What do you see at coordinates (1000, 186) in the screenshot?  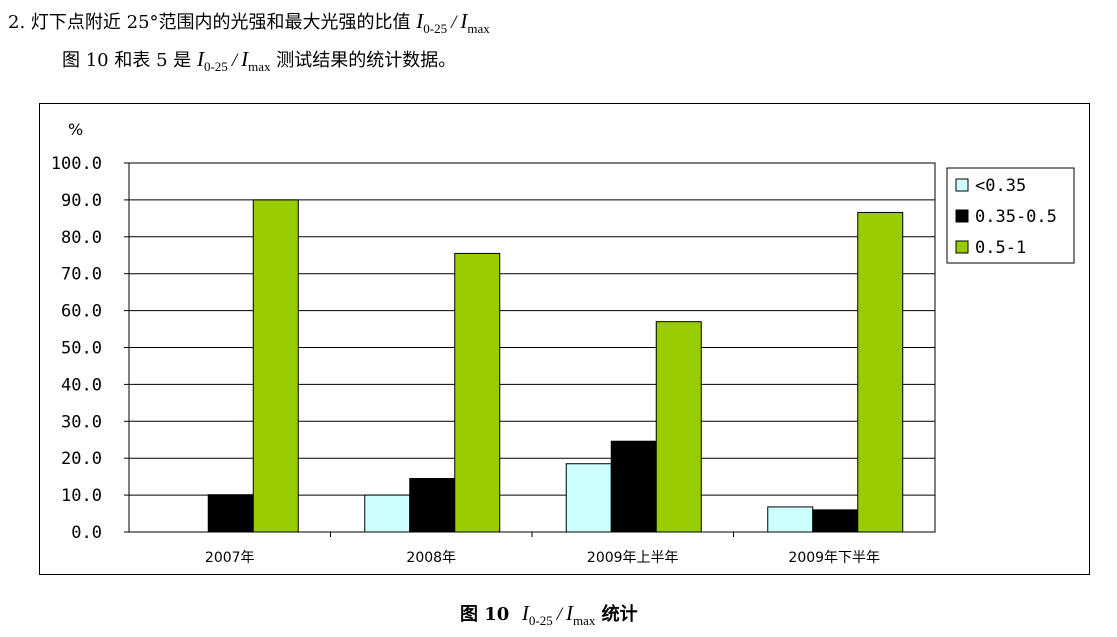 I see `legend-entry: <0.35` at bounding box center [1000, 186].